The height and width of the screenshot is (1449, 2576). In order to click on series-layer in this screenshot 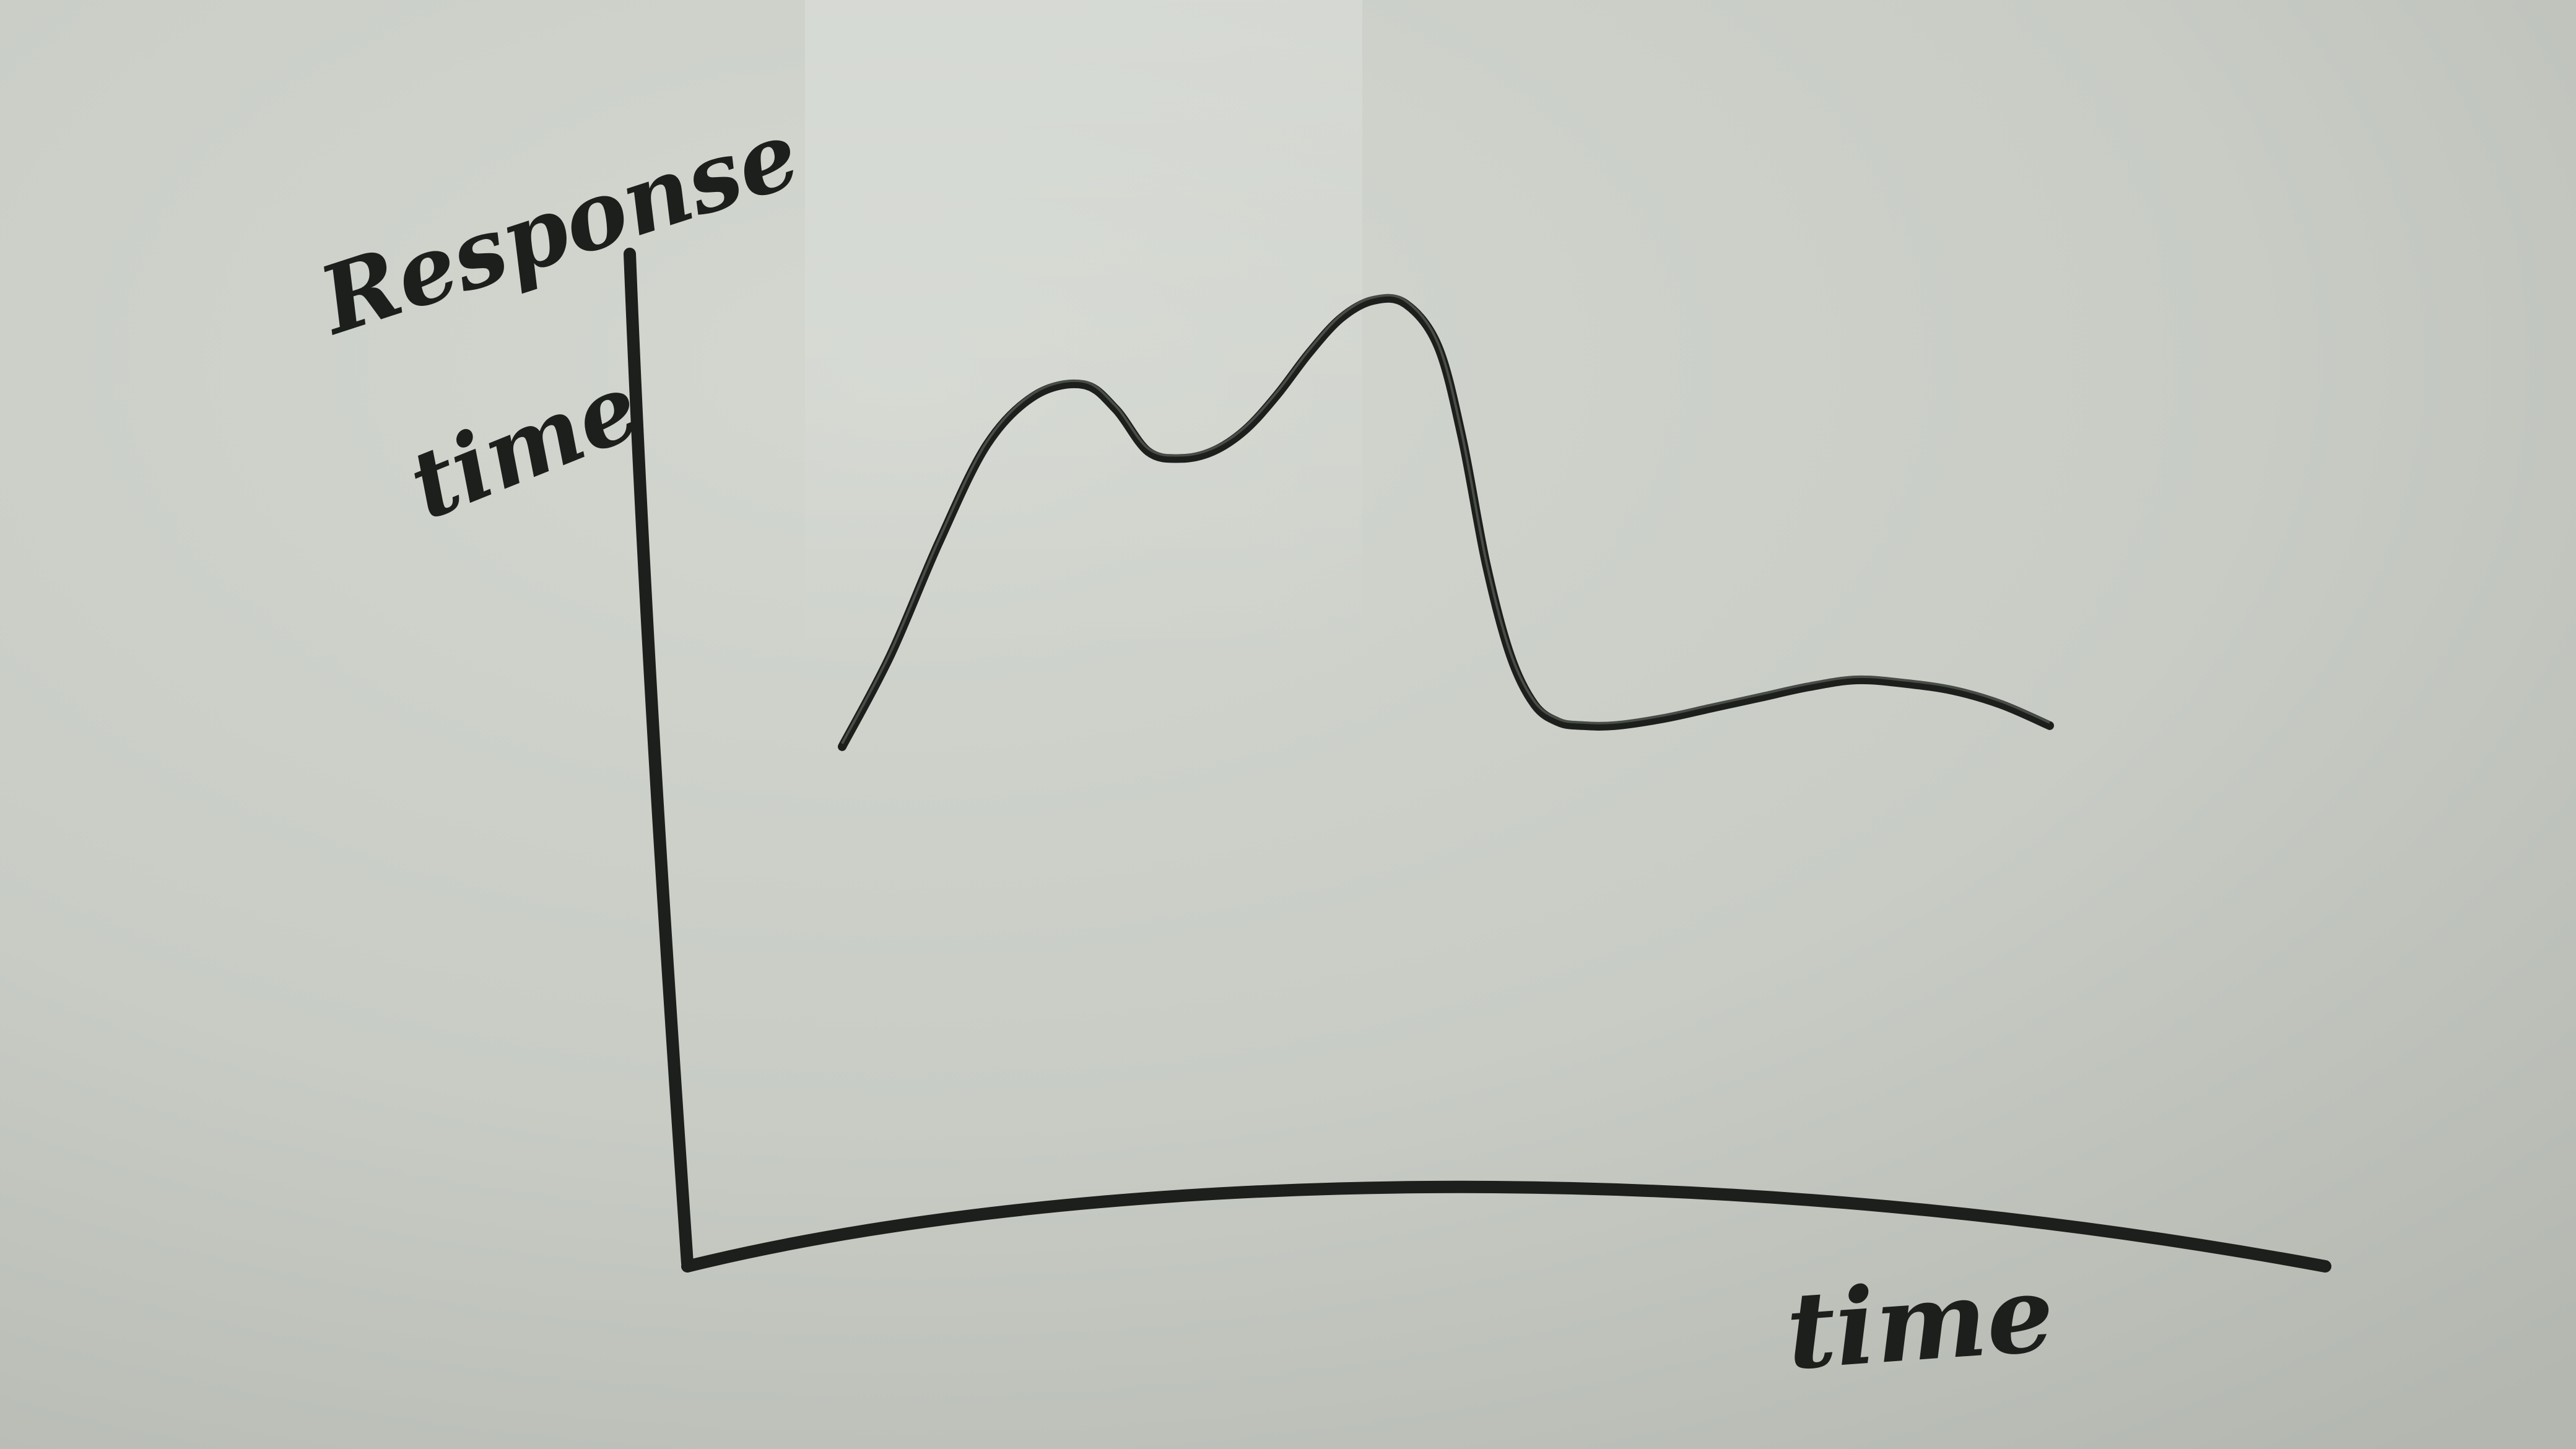, I will do `click(1446, 522)`.